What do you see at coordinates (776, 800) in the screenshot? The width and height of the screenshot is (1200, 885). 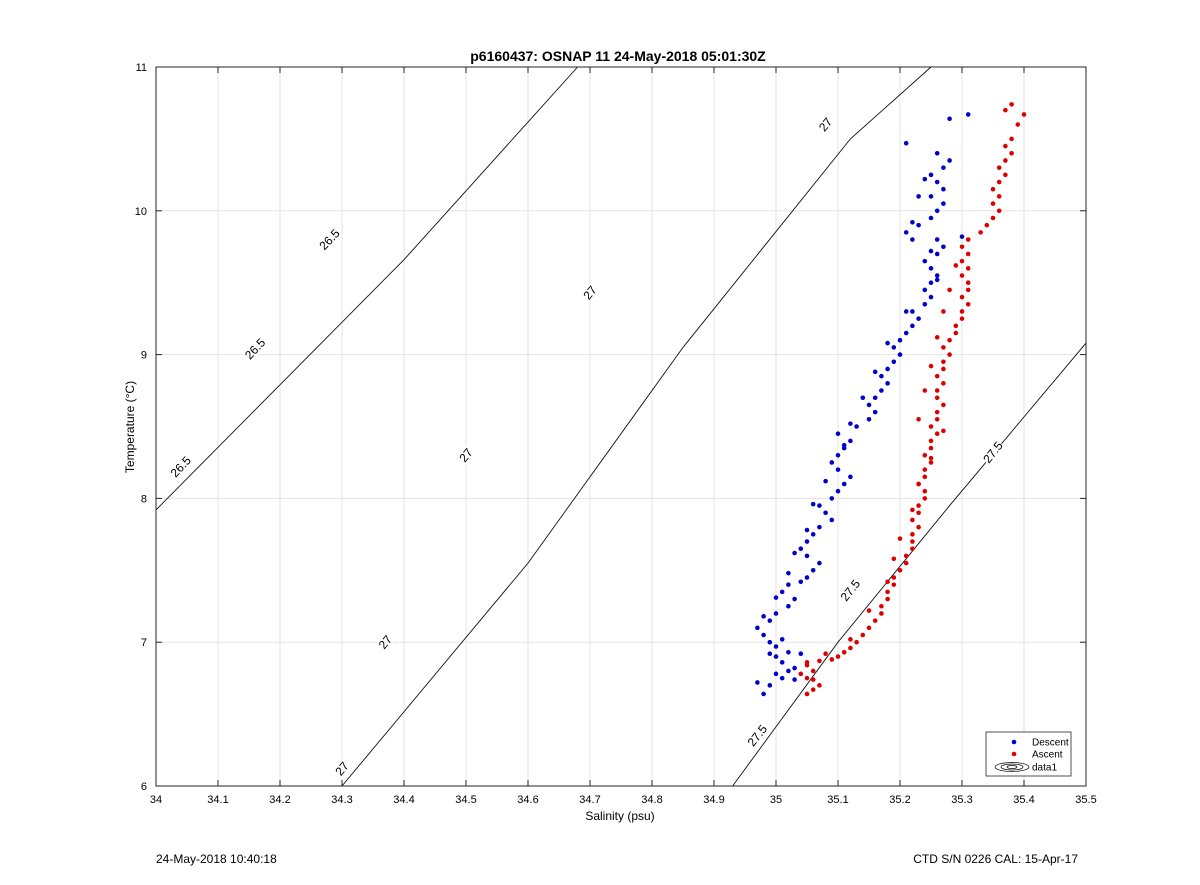 I see `x-tick-label: 35` at bounding box center [776, 800].